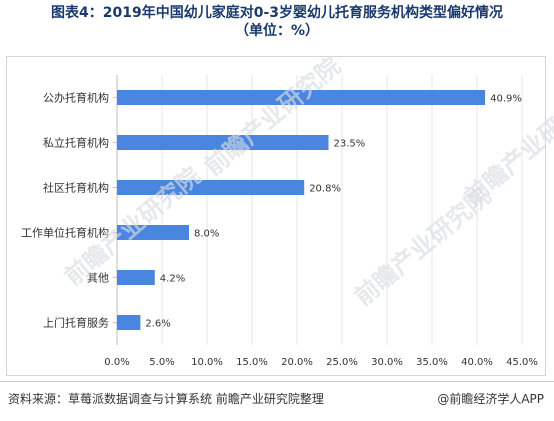 The image size is (554, 421). What do you see at coordinates (76, 98) in the screenshot?
I see `category-label: 公办托育机构` at bounding box center [76, 98].